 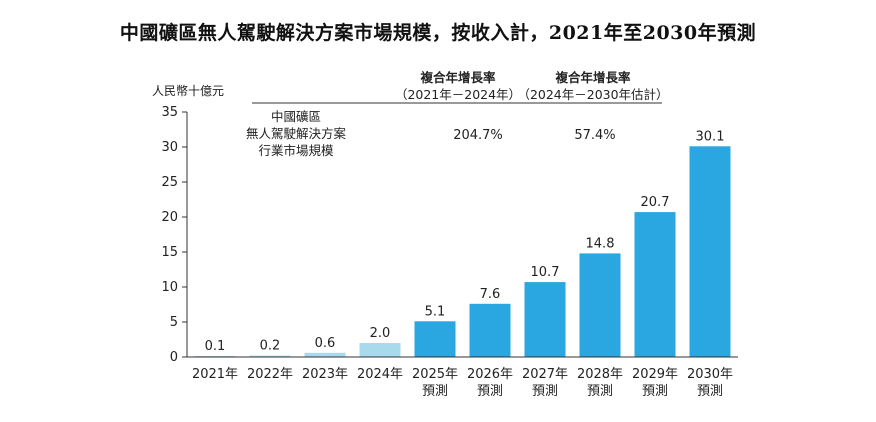 What do you see at coordinates (490, 374) in the screenshot?
I see `x-tick-label: 2026年` at bounding box center [490, 374].